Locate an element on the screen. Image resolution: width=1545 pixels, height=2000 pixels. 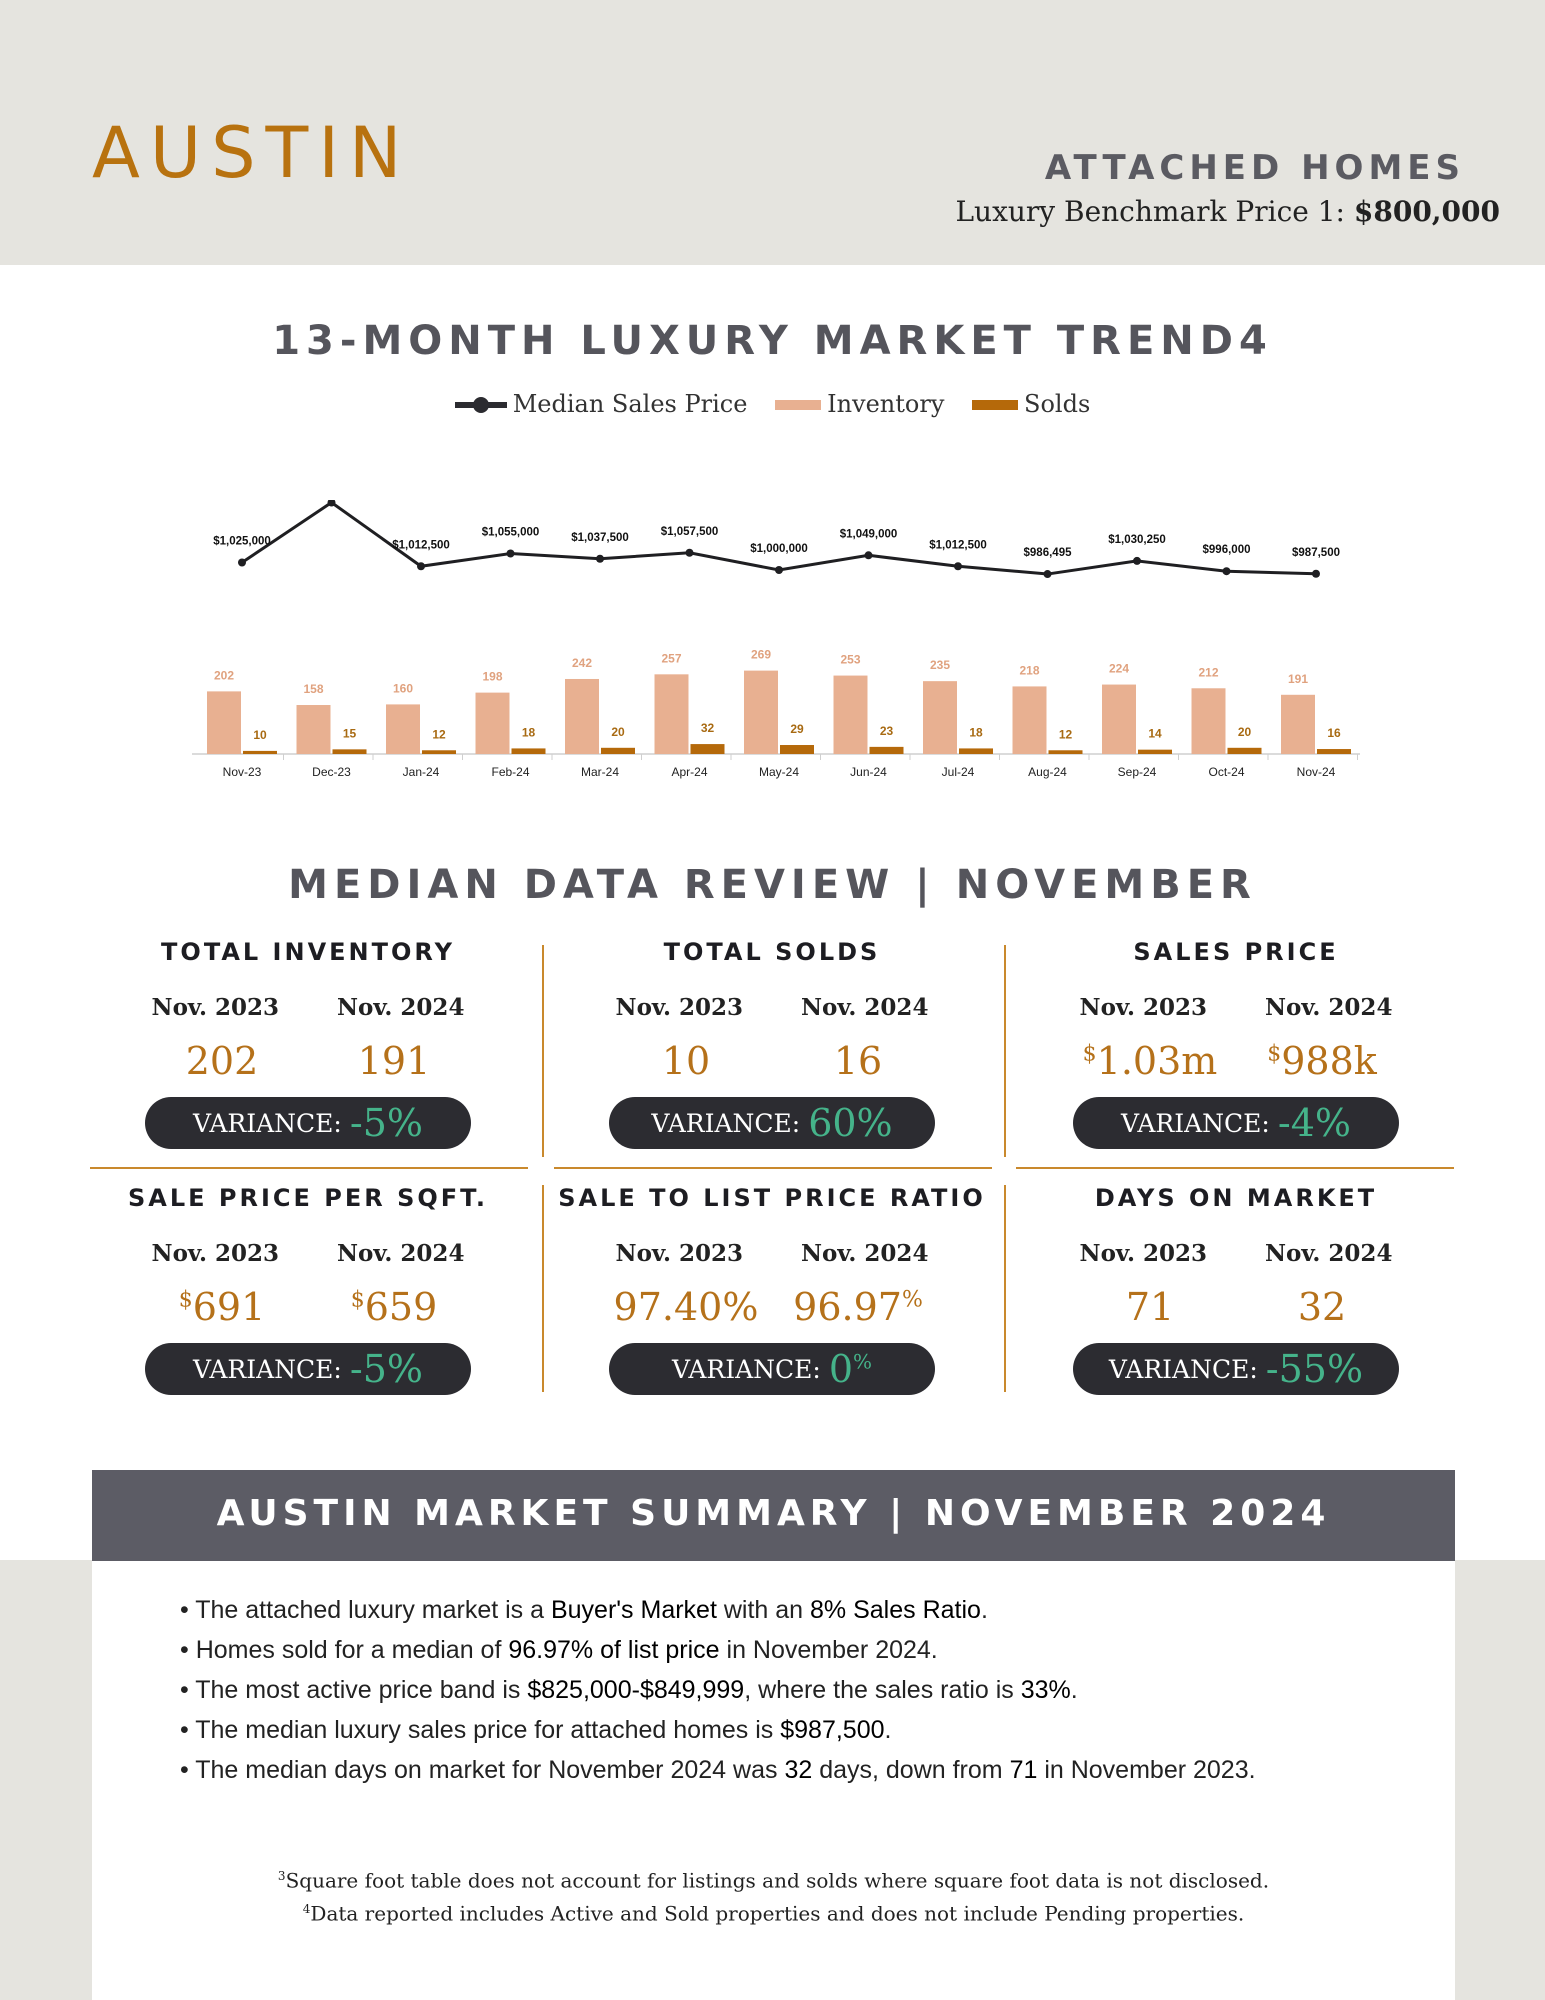
solds-label: 20 is located at coordinates (618, 732).